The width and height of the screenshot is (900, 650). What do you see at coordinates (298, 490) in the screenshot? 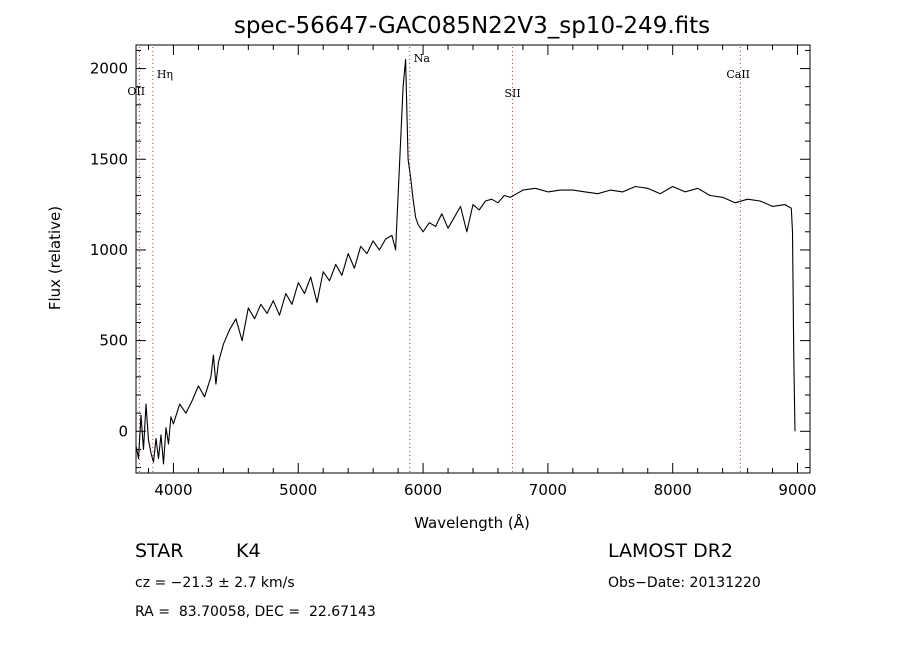
I see `x-tick-label: 5000` at bounding box center [298, 490].